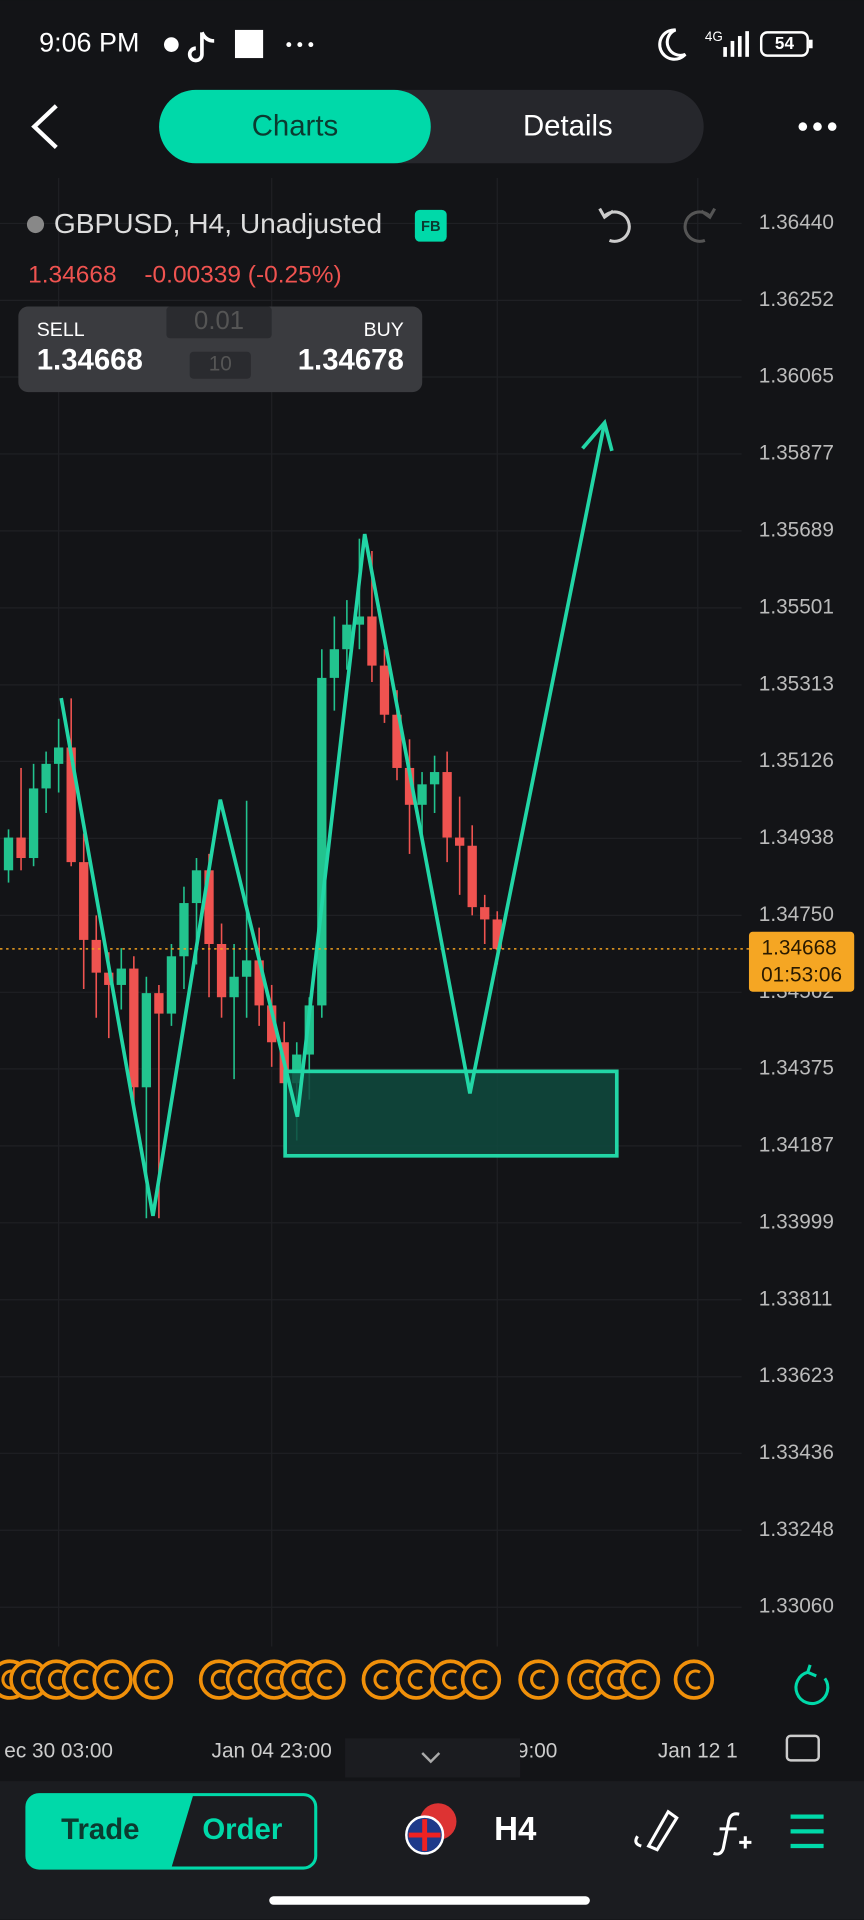 Image resolution: width=864 pixels, height=1920 pixels. I want to click on moon-icon, so click(672, 44).